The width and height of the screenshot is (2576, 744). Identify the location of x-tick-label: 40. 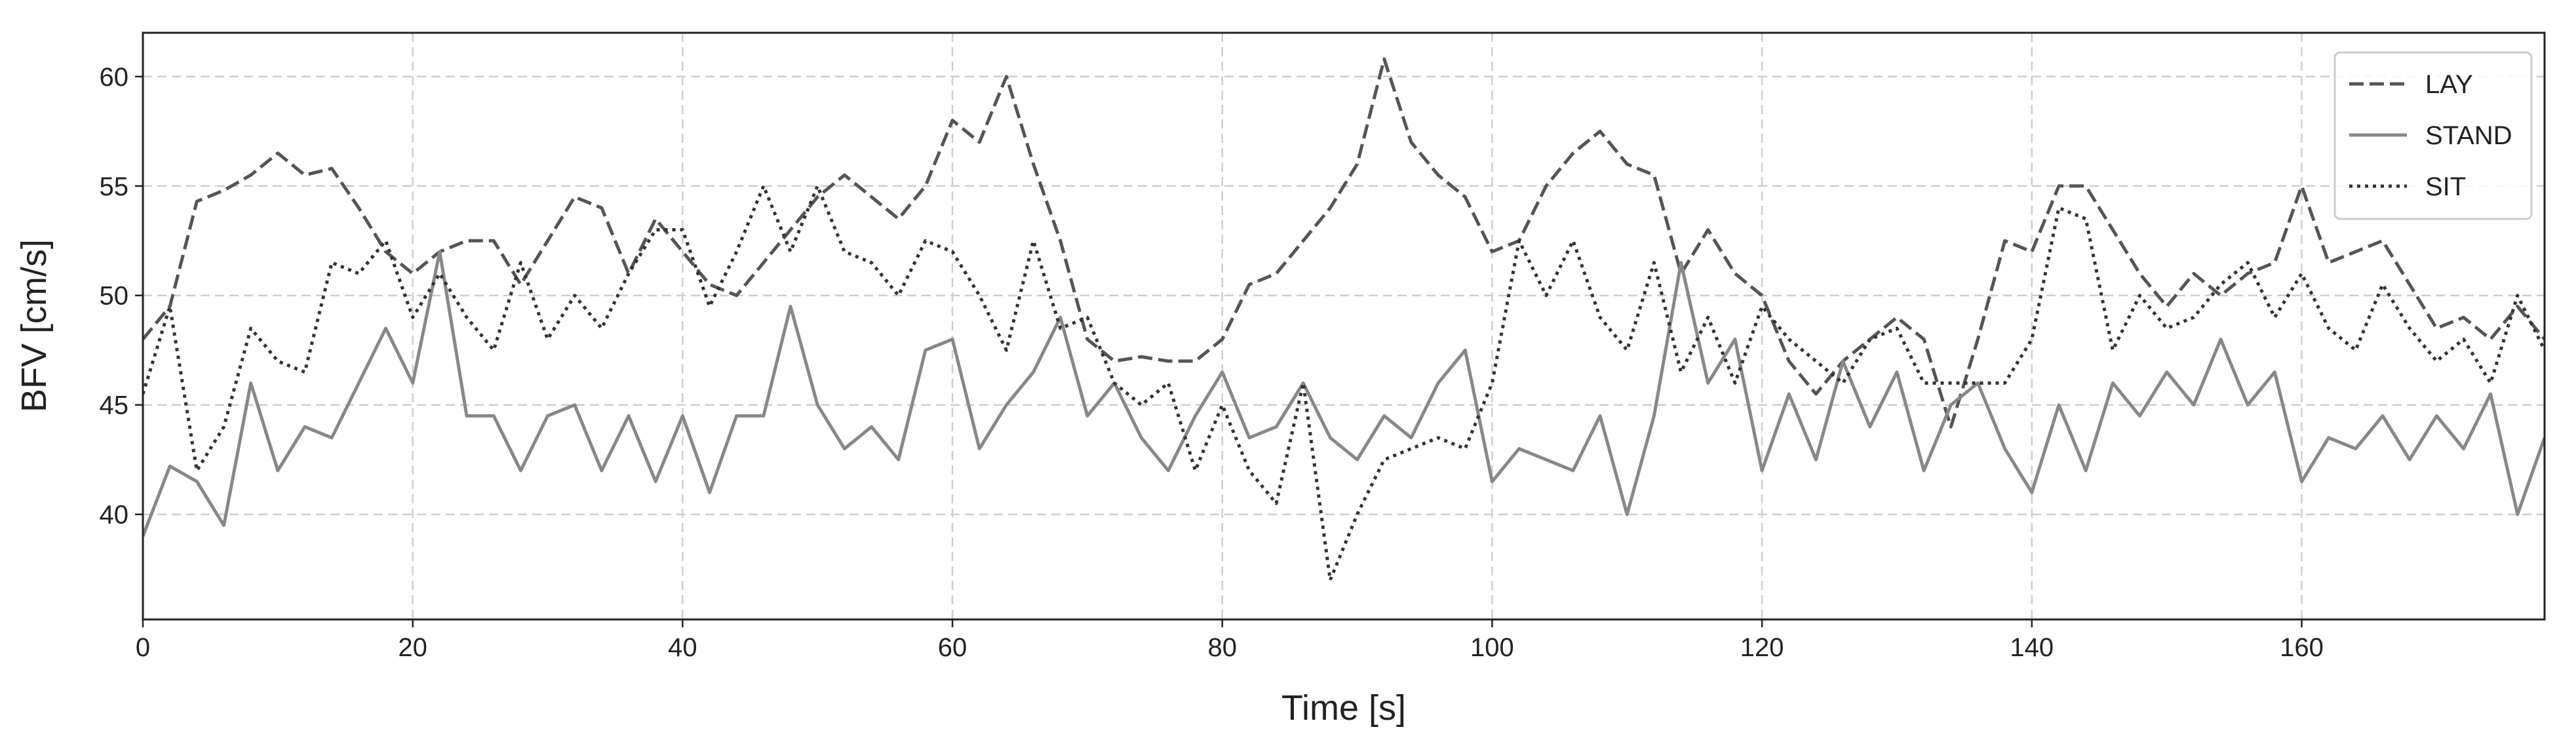
(682, 647).